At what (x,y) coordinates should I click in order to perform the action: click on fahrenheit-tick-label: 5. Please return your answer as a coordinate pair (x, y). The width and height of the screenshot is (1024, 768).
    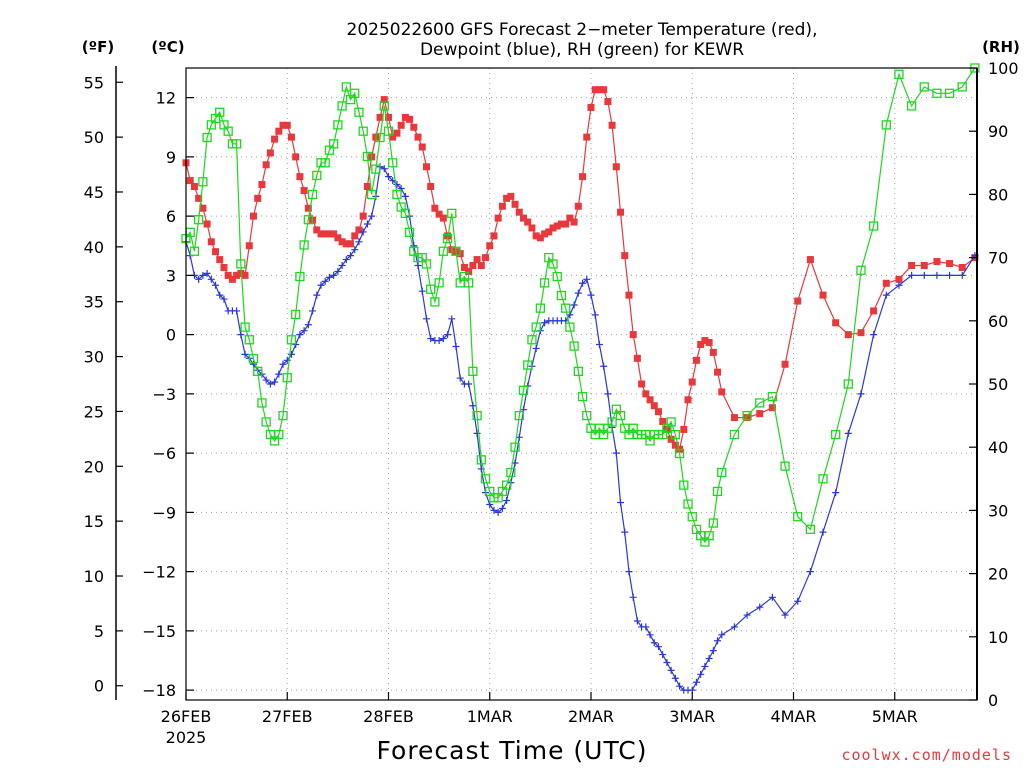
    Looking at the image, I should click on (99, 631).